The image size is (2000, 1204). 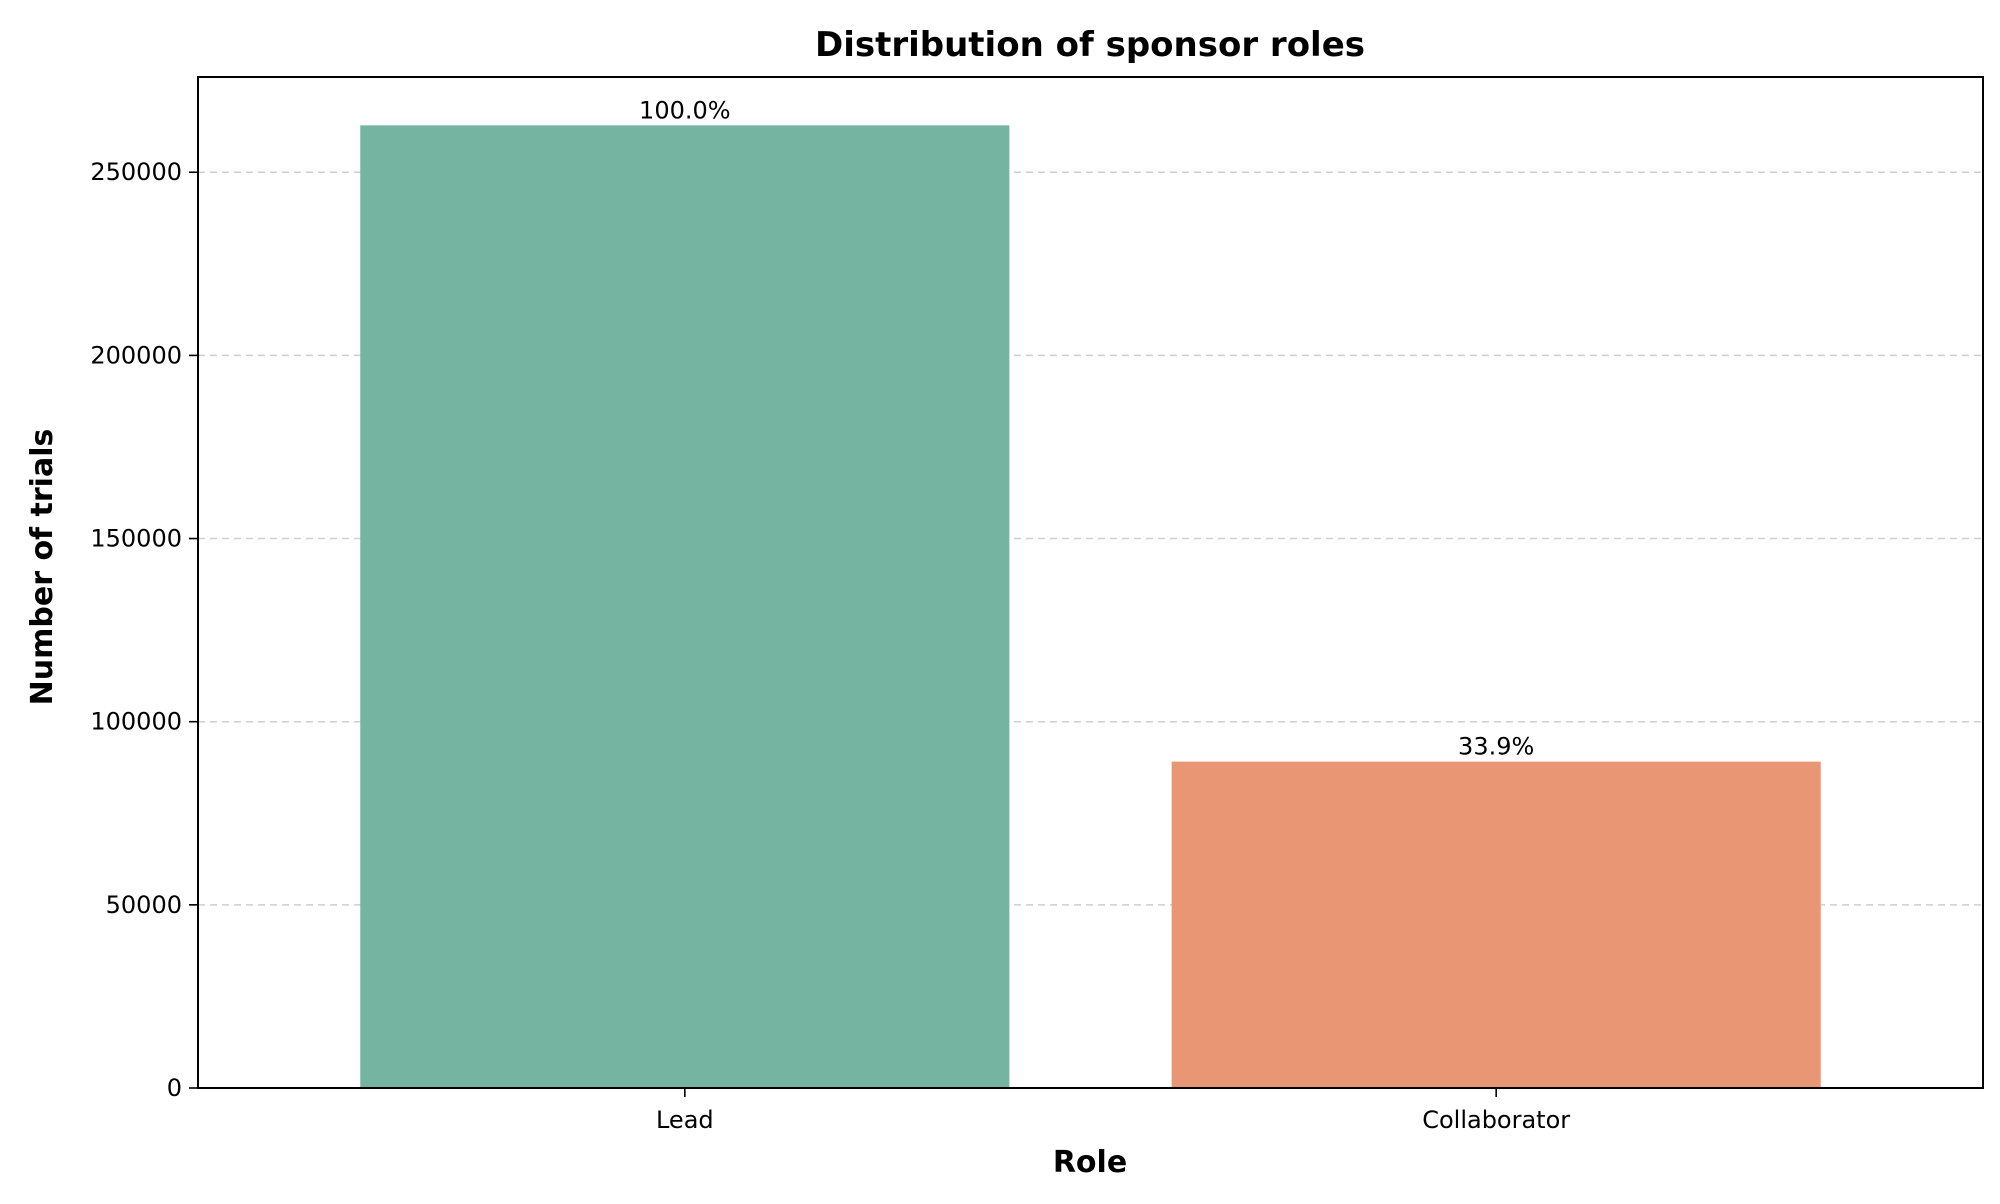 I want to click on y-tick-label: 50000, so click(x=144, y=905).